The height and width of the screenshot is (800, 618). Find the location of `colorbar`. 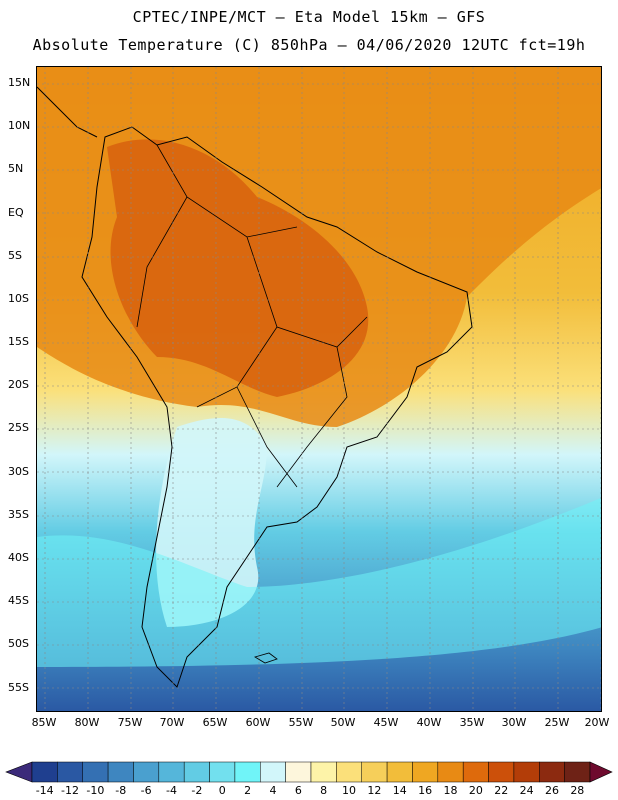

colorbar is located at coordinates (309, 772).